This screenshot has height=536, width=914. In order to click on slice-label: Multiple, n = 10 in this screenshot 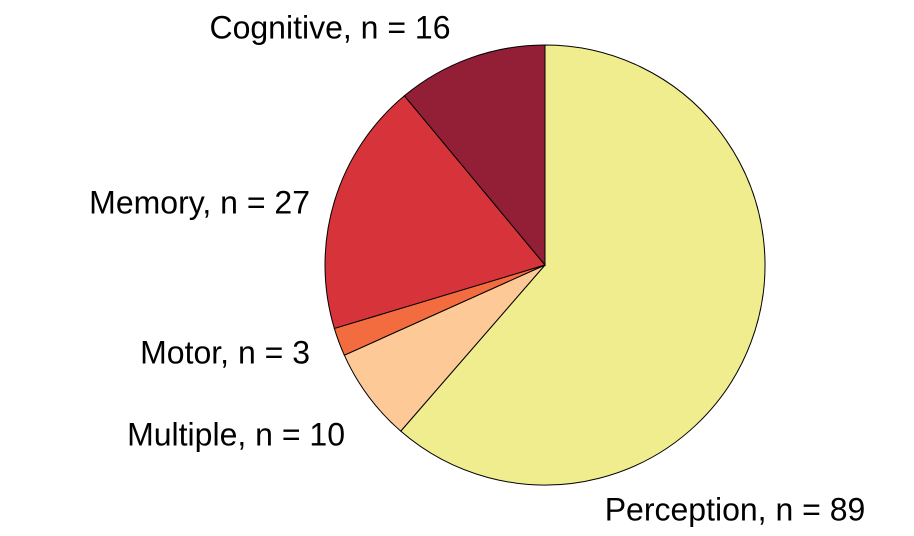, I will do `click(236, 434)`.